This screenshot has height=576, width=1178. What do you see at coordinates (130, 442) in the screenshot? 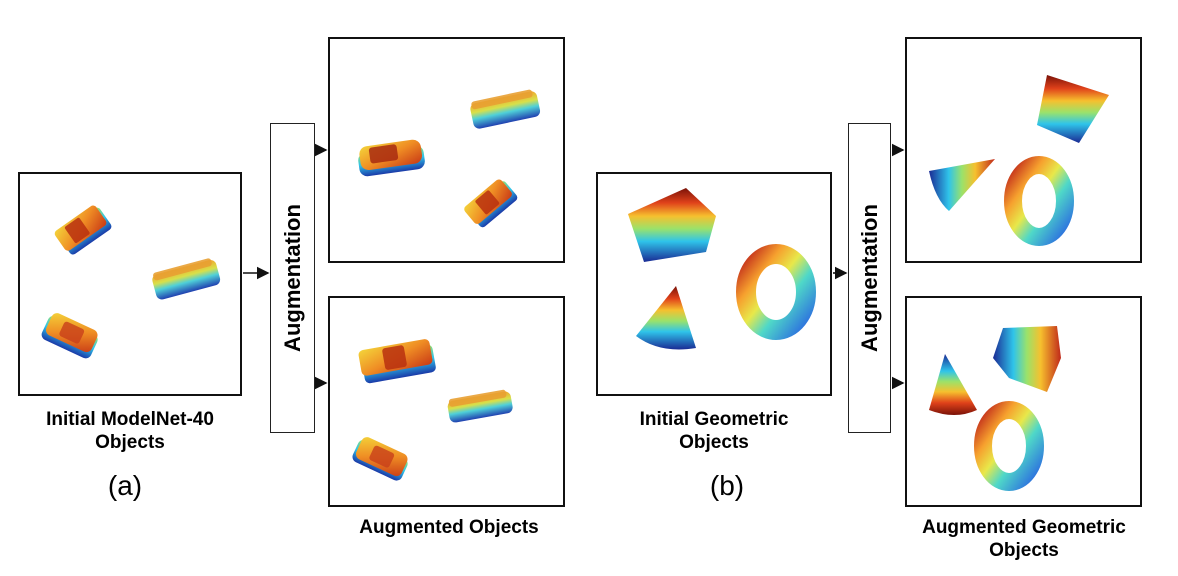
I see `initial-modelnet-caption-line2: Objects` at bounding box center [130, 442].